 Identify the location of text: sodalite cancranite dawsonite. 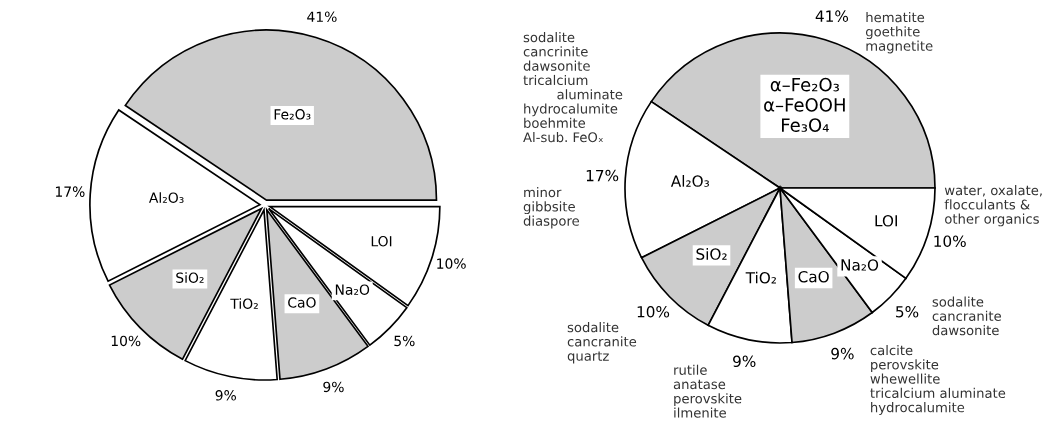
(966, 316).